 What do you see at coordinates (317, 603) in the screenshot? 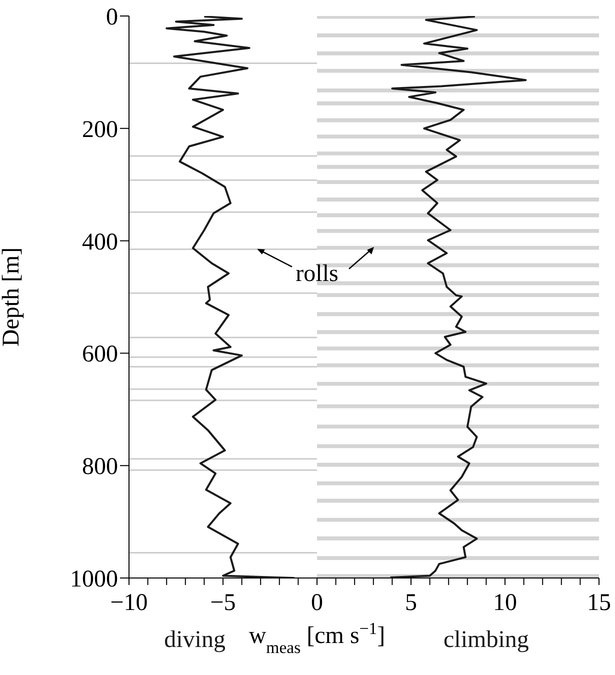
I see `x-tick-label: 0` at bounding box center [317, 603].